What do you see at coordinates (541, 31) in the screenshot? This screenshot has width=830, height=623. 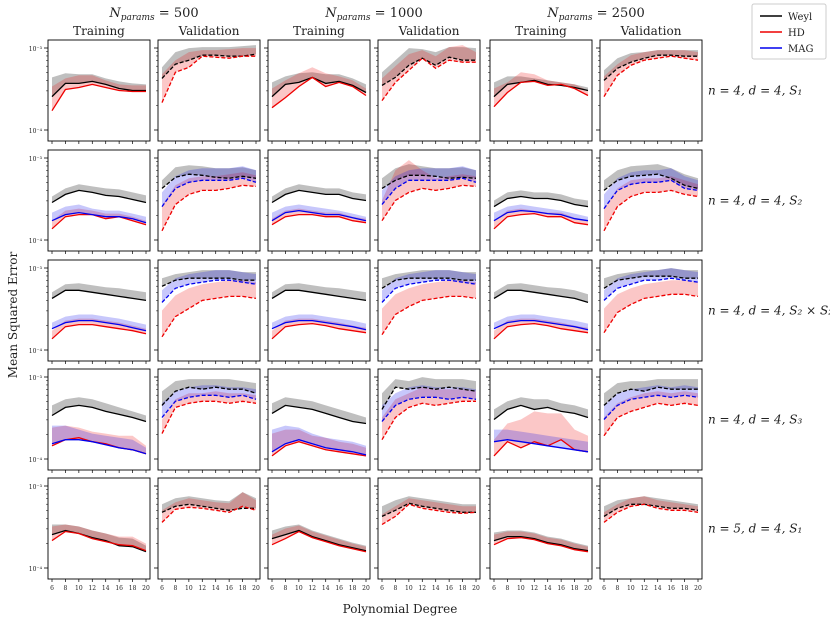 I see `column-title: Training` at bounding box center [541, 31].